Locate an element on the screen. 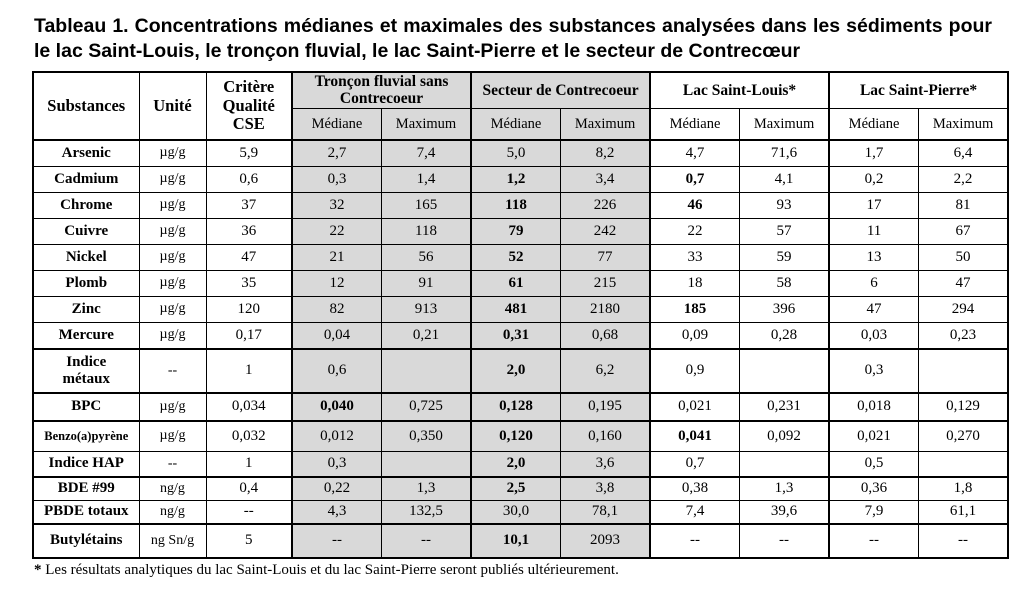  table-row: Indice HAP -- 1 0,3 2,0 3,6 0,7 0,5 is located at coordinates (520, 464).